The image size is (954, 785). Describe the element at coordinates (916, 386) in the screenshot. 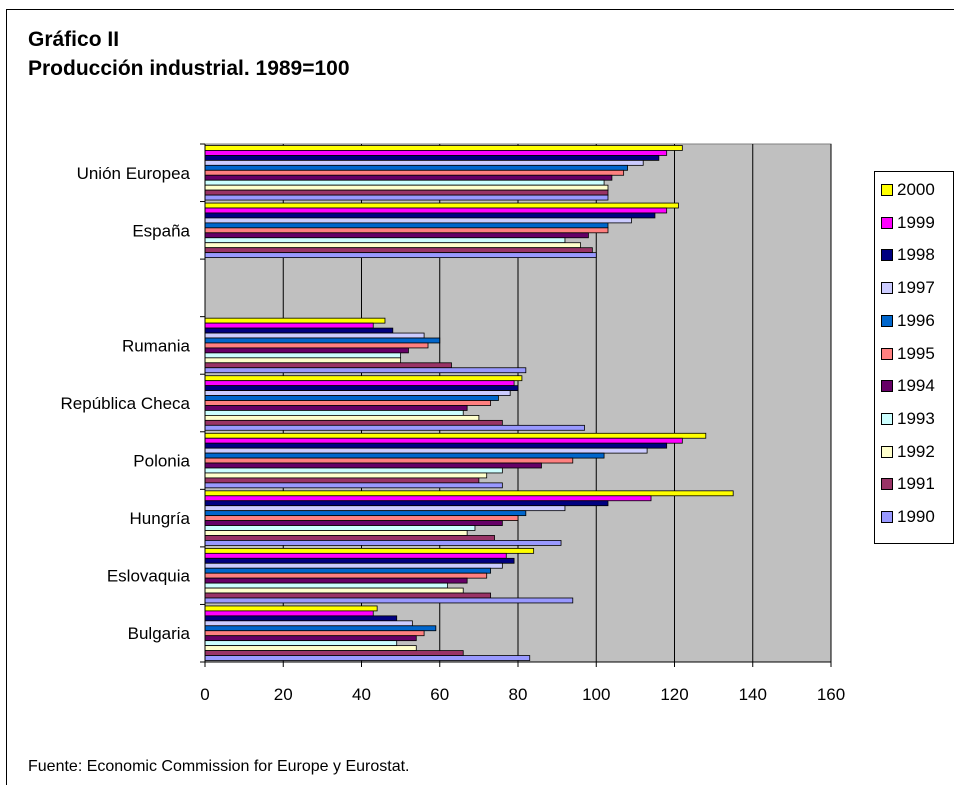

I see `legend-label: 1994` at that location.